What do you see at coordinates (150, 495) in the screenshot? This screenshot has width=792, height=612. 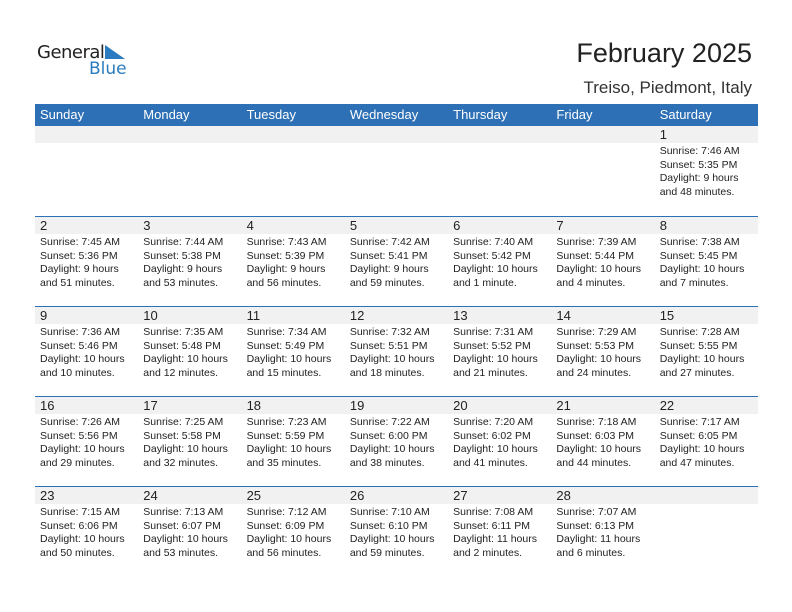 I see `day-number: 24` at bounding box center [150, 495].